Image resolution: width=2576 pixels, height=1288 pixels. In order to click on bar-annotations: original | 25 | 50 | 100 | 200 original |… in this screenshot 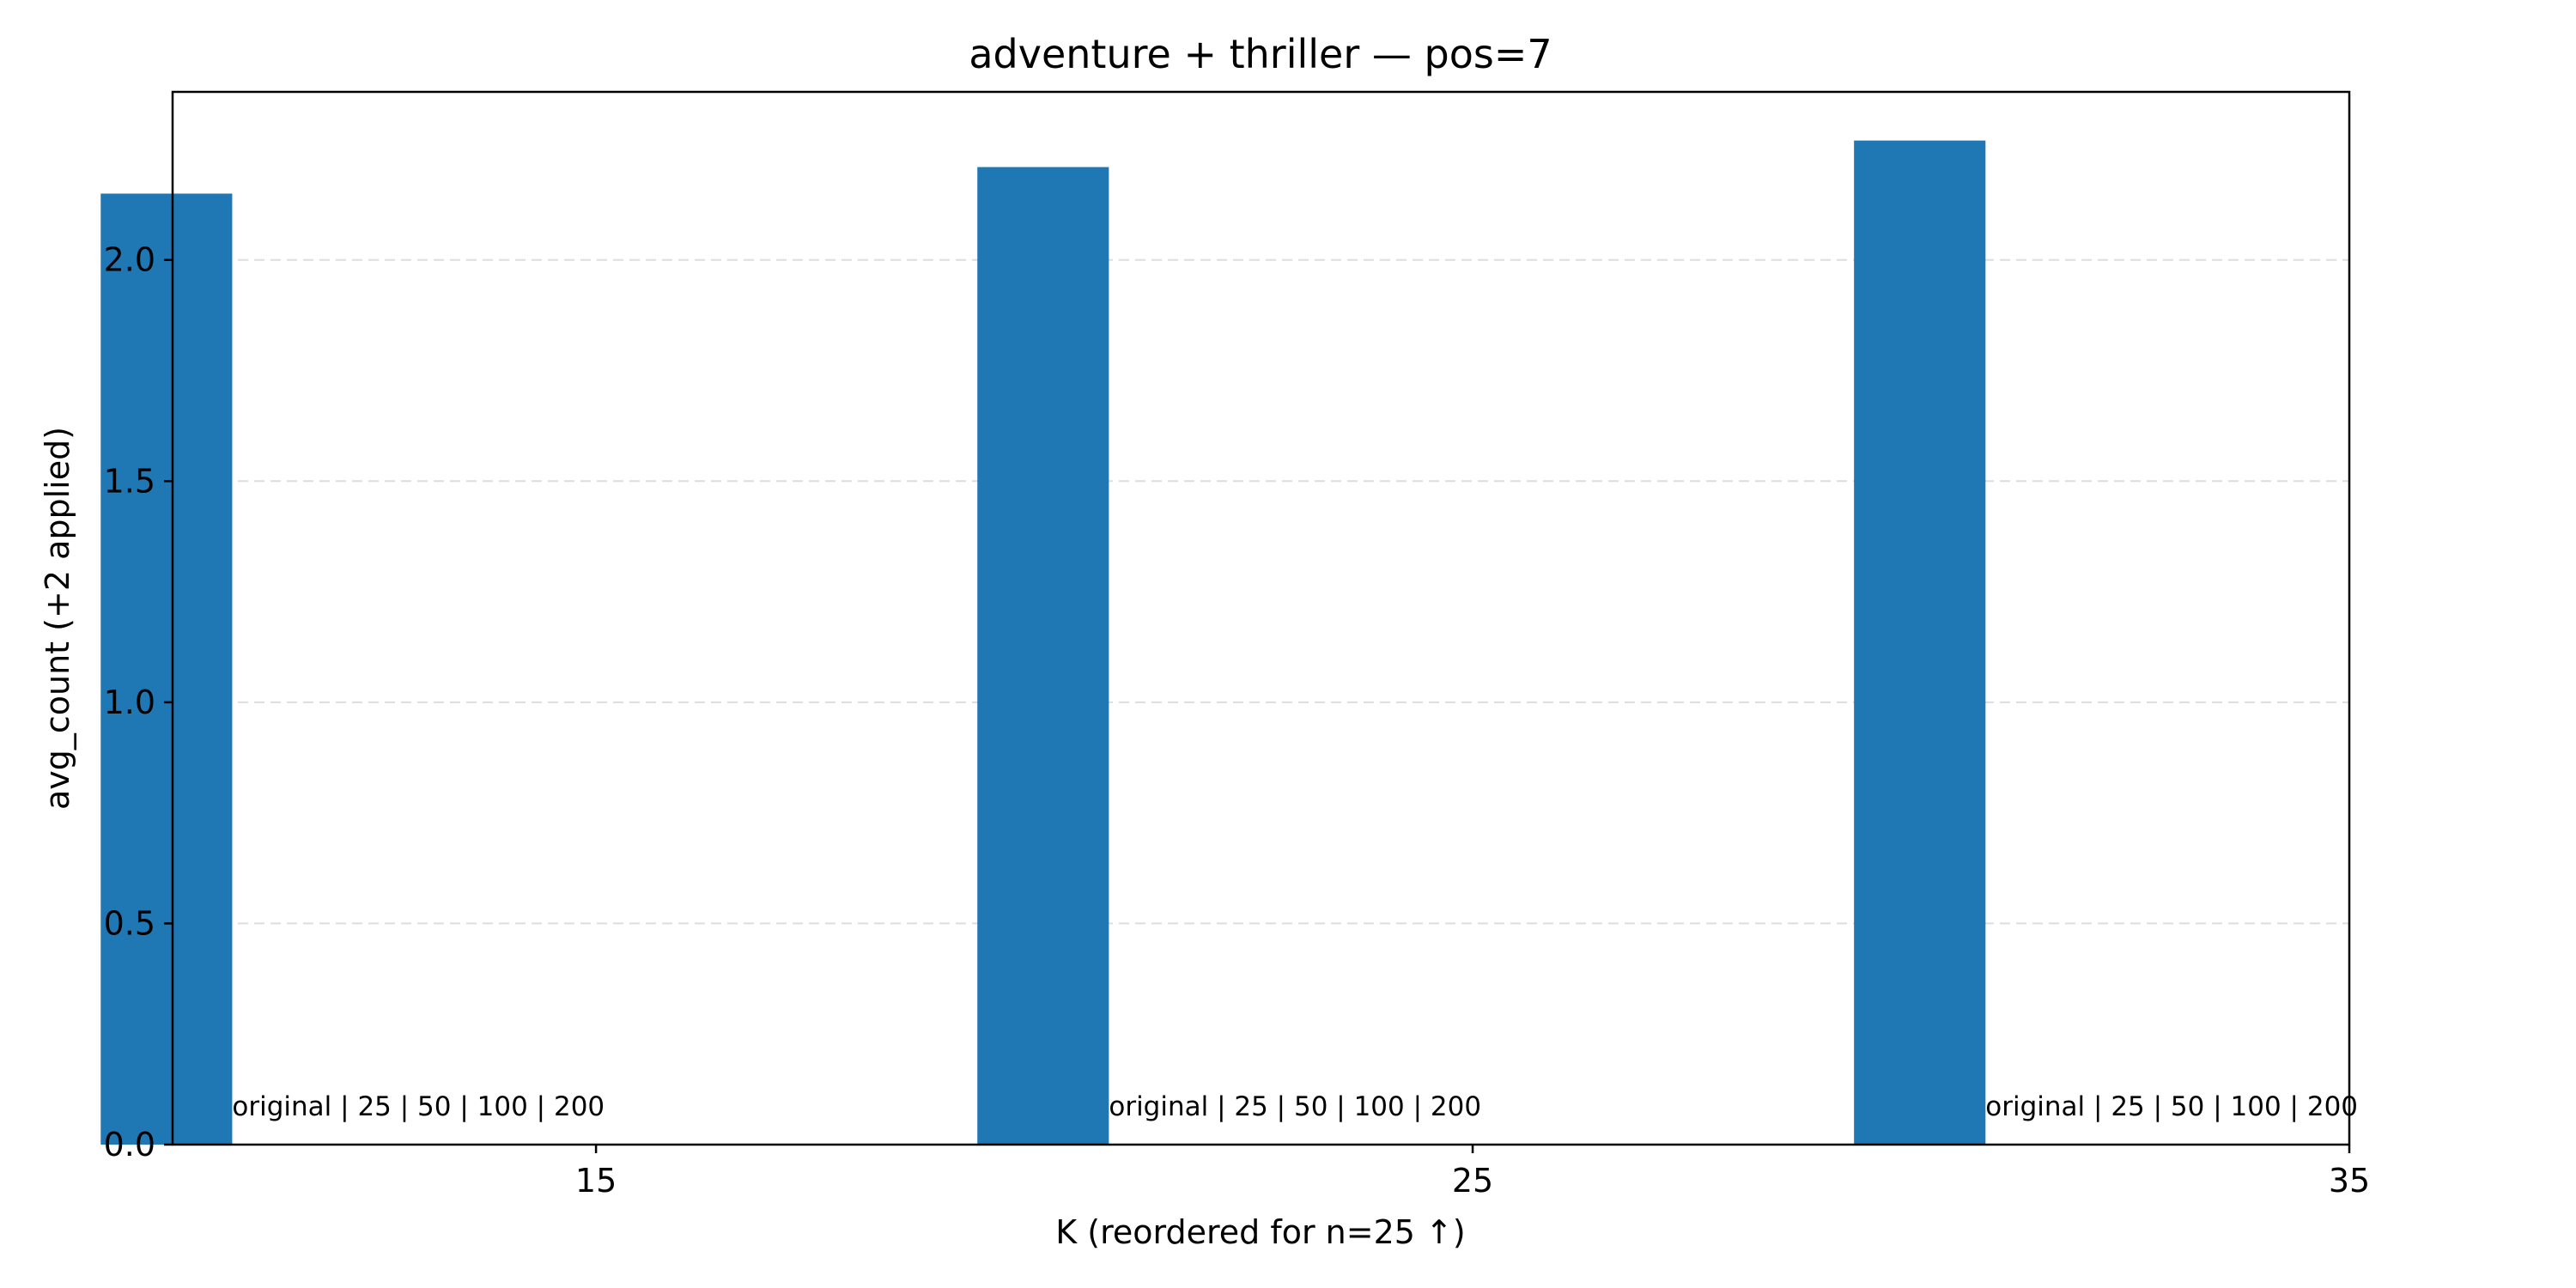, I will do `click(1295, 1107)`.